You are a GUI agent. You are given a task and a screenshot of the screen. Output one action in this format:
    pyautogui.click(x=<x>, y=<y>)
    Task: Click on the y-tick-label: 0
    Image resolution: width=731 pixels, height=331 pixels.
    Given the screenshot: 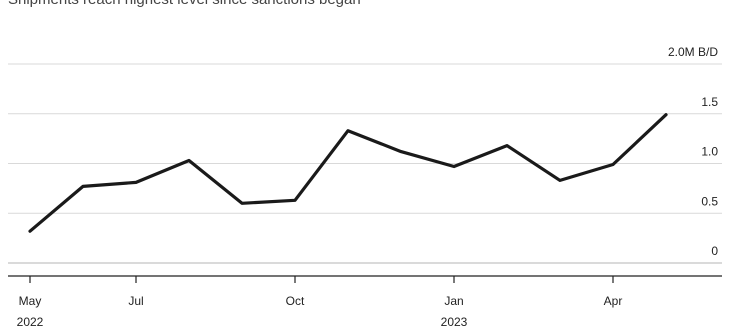 What is the action you would take?
    pyautogui.click(x=714, y=251)
    